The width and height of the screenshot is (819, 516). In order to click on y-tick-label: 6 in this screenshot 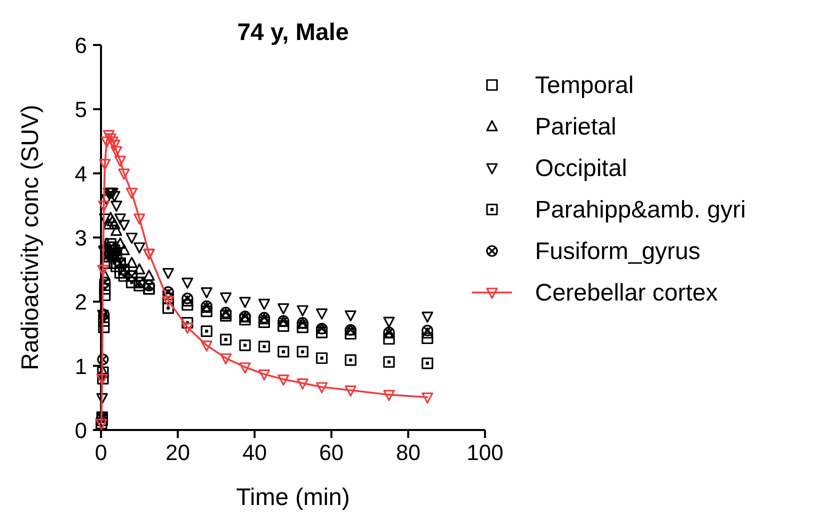, I will do `click(80, 45)`.